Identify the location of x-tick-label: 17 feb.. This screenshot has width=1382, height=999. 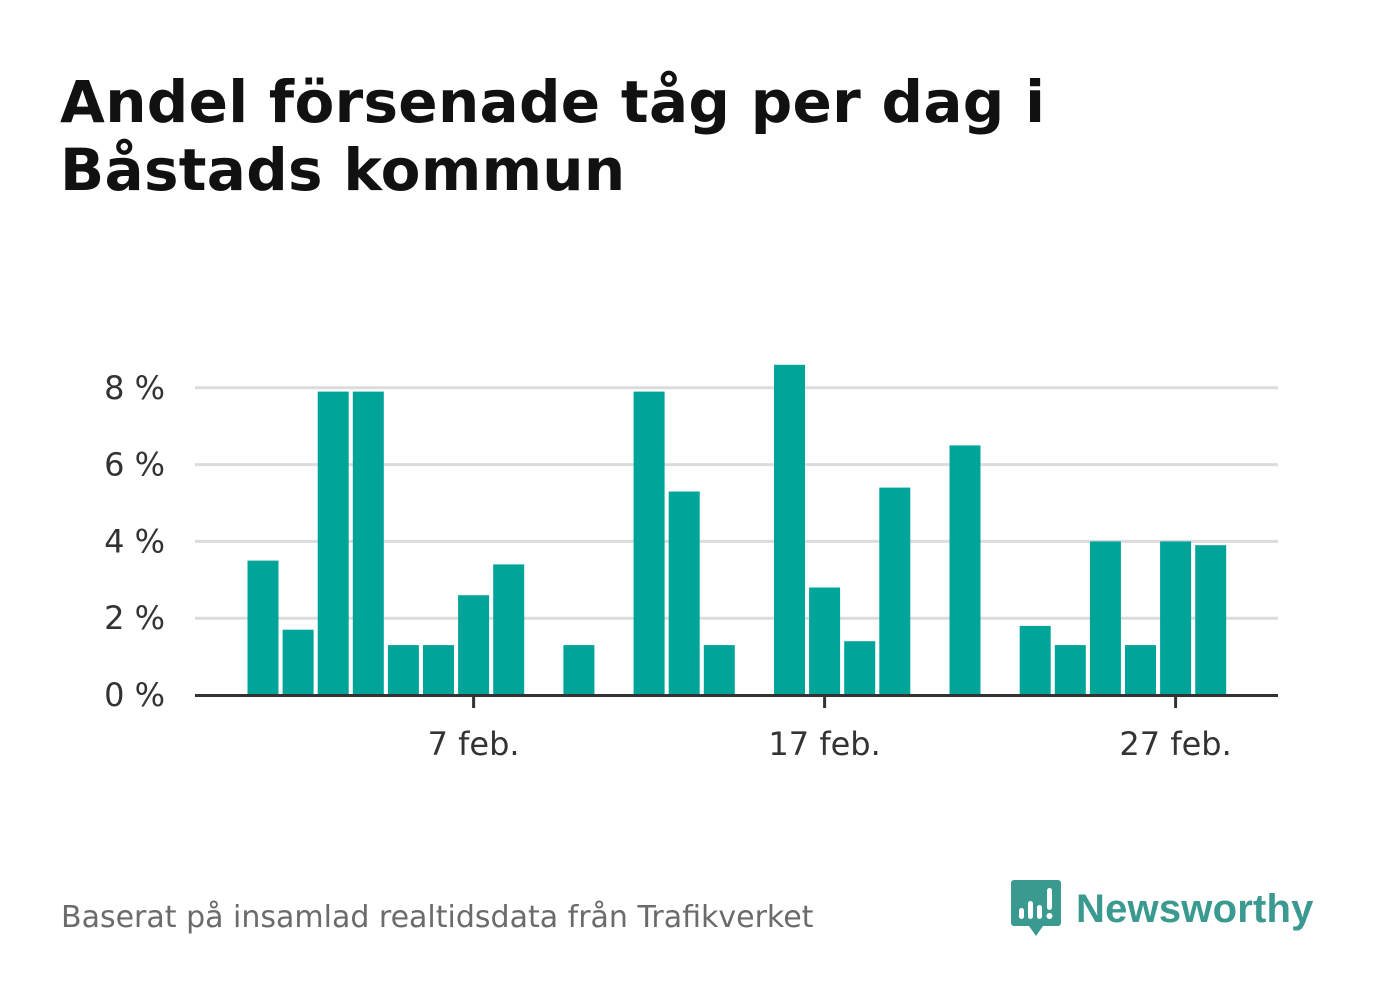
(824, 744).